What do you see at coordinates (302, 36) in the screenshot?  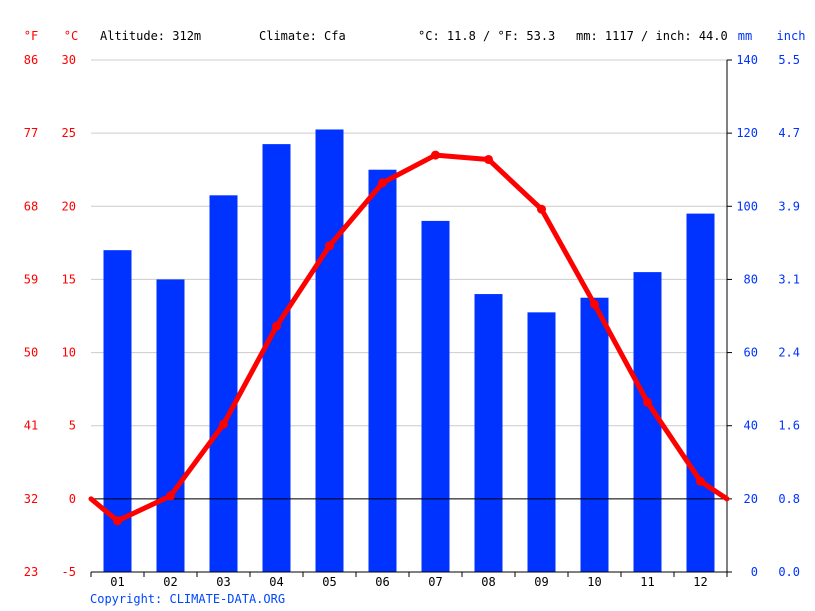 I see `climate-label: Climate: Cfa` at bounding box center [302, 36].